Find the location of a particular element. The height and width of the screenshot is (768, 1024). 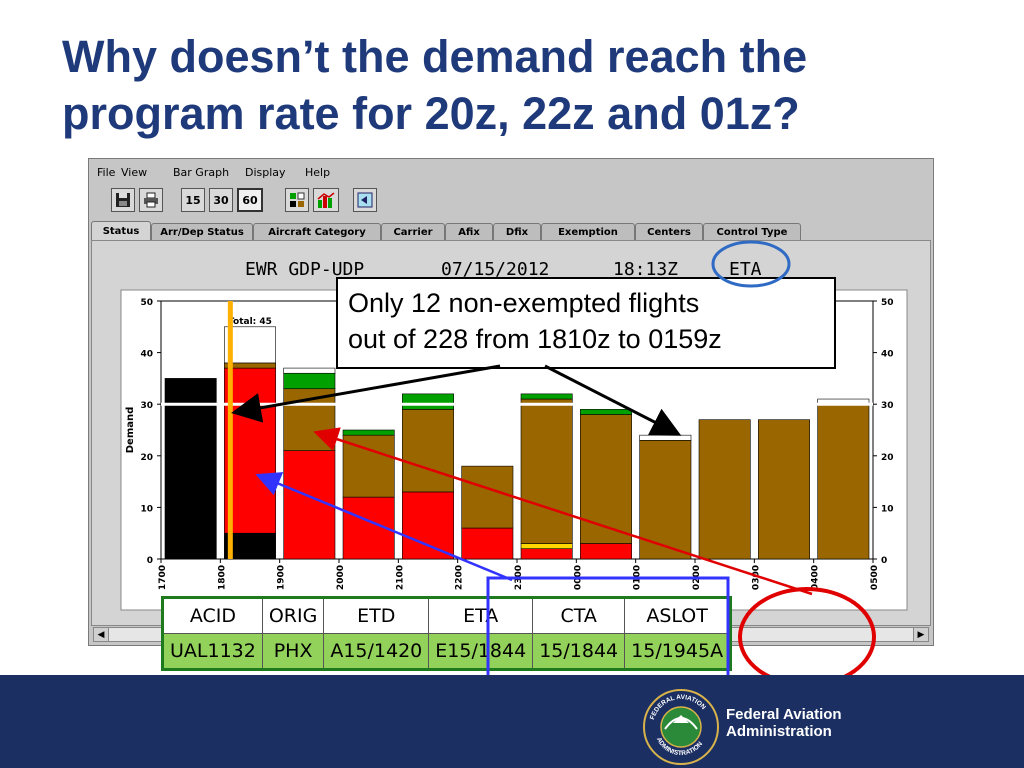

callout-line-1: Only 12 non-exempted flights is located at coordinates (524, 303).